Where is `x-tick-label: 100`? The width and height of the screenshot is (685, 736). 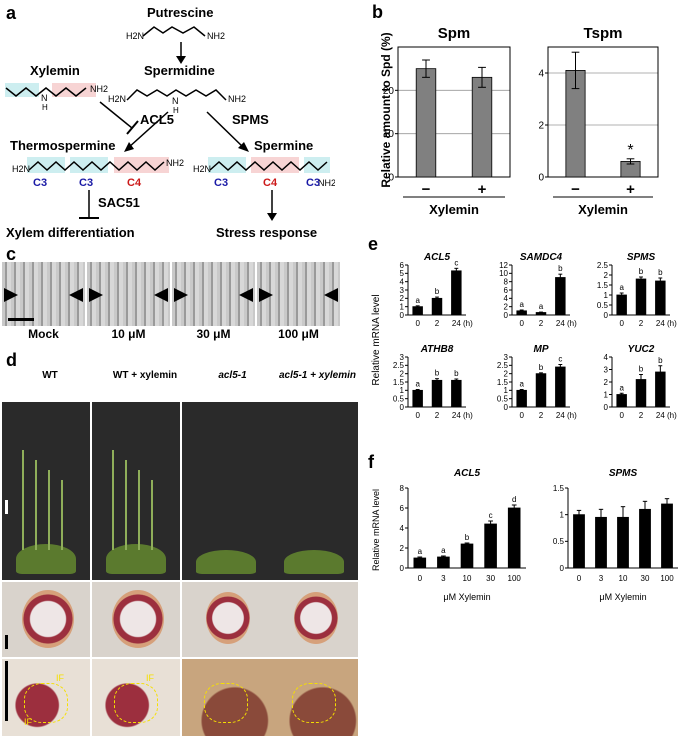
x-tick-label: 100 is located at coordinates (667, 578).